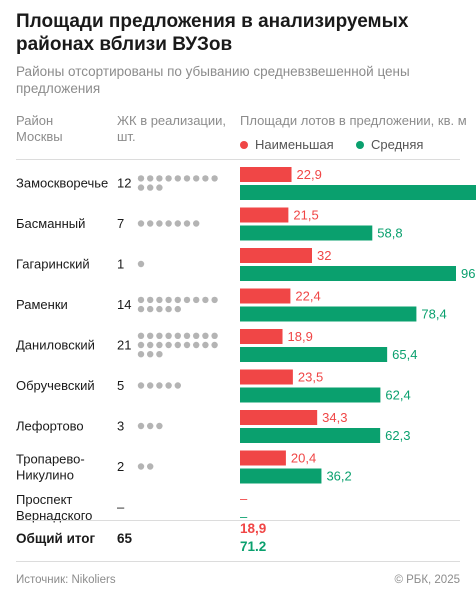 Image resolution: width=476 pixels, height=600 pixels. I want to click on district-label: Замоскворечье, so click(62, 183).